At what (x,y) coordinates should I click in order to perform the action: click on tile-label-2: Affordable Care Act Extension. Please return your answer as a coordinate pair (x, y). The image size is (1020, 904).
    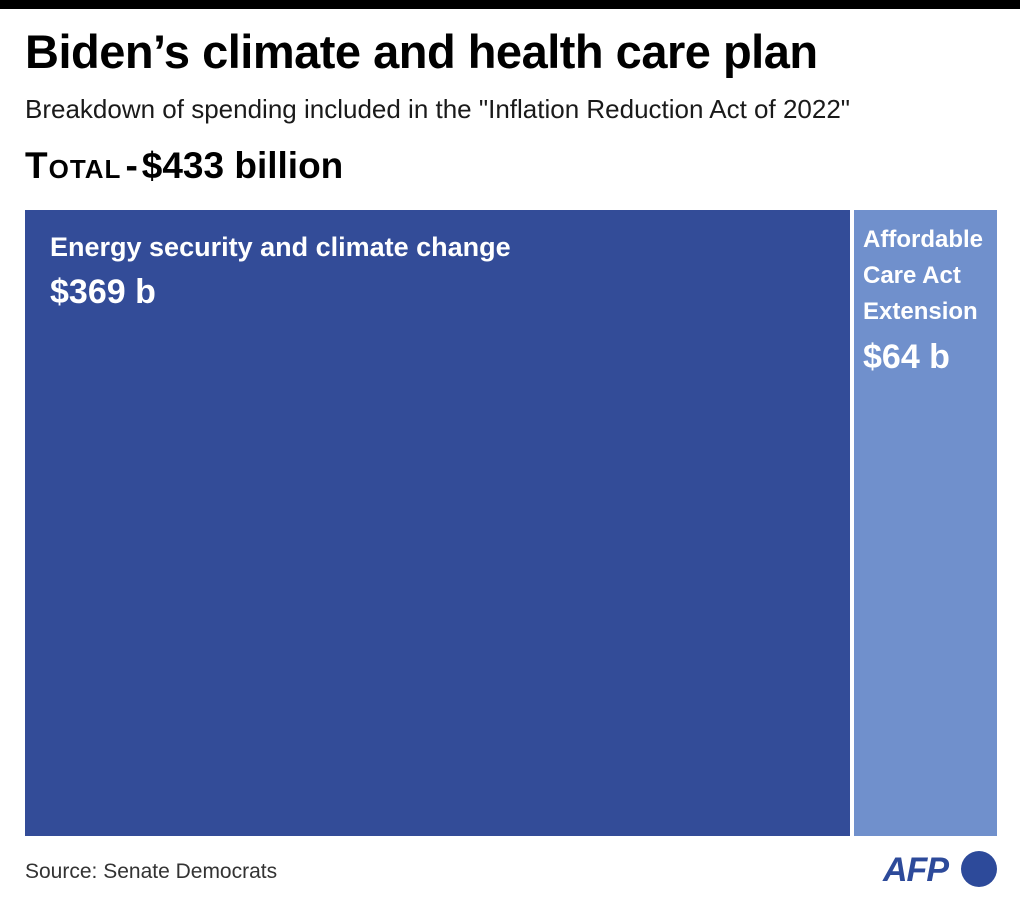
    Looking at the image, I should click on (923, 275).